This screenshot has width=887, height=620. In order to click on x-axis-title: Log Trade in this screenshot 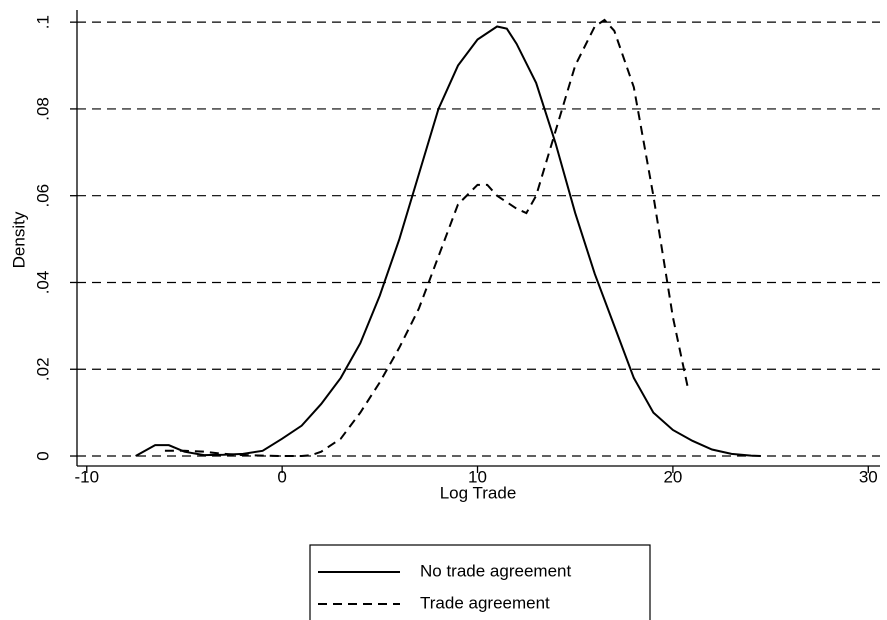, I will do `click(478, 492)`.